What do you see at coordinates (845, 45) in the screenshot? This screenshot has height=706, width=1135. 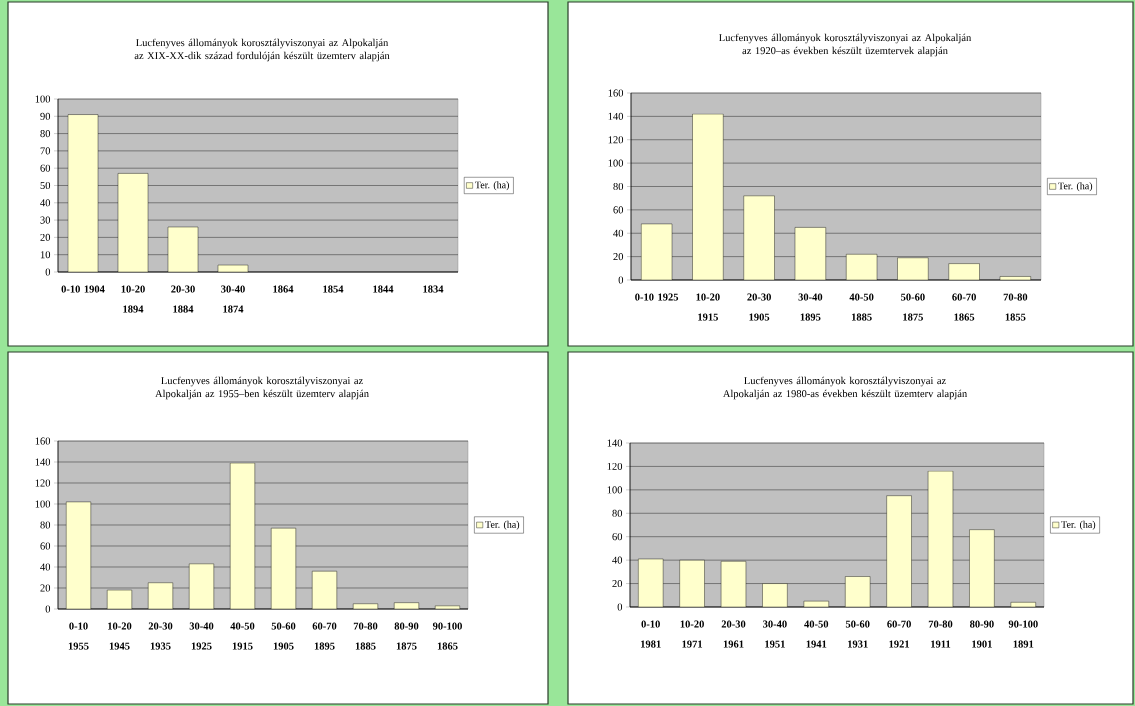 I see `chart-title: Lucfenyves állományok korosztályviszonyai az Alpokalján az 1920–as években készült üzemtervek alapján` at bounding box center [845, 45].